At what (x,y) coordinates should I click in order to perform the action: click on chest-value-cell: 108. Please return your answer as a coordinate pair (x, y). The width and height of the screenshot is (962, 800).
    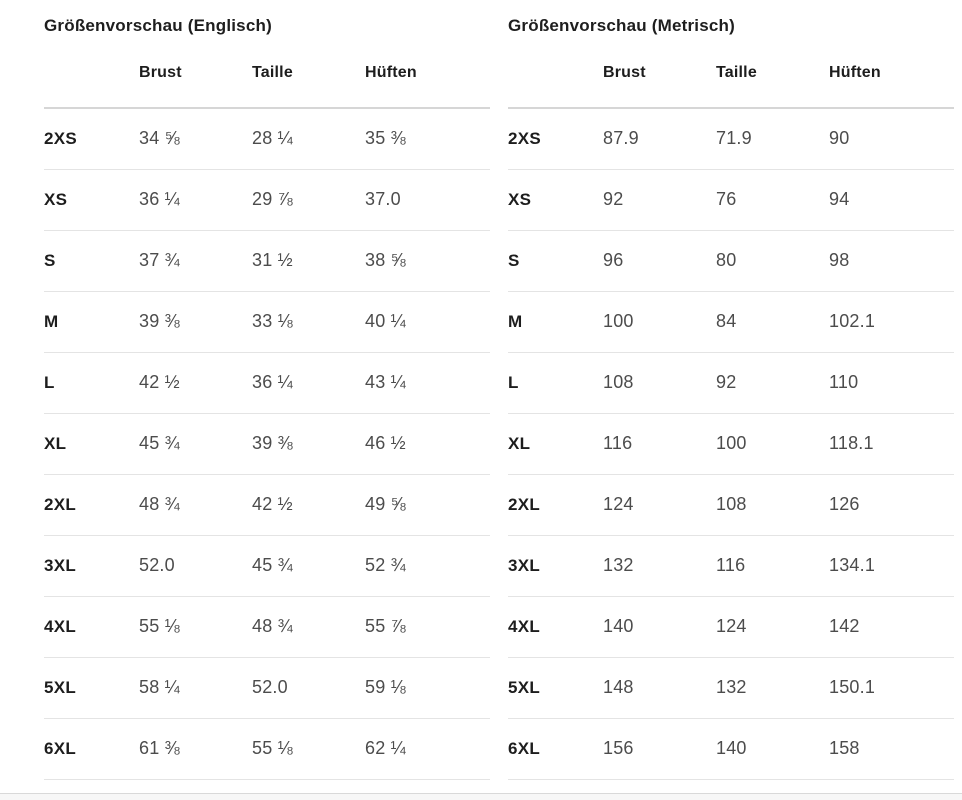
    Looking at the image, I should click on (659, 383).